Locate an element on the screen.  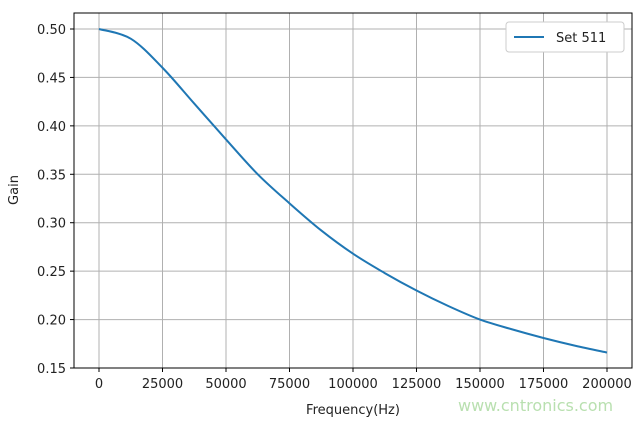
x-tick-label: 175000 is located at coordinates (544, 384).